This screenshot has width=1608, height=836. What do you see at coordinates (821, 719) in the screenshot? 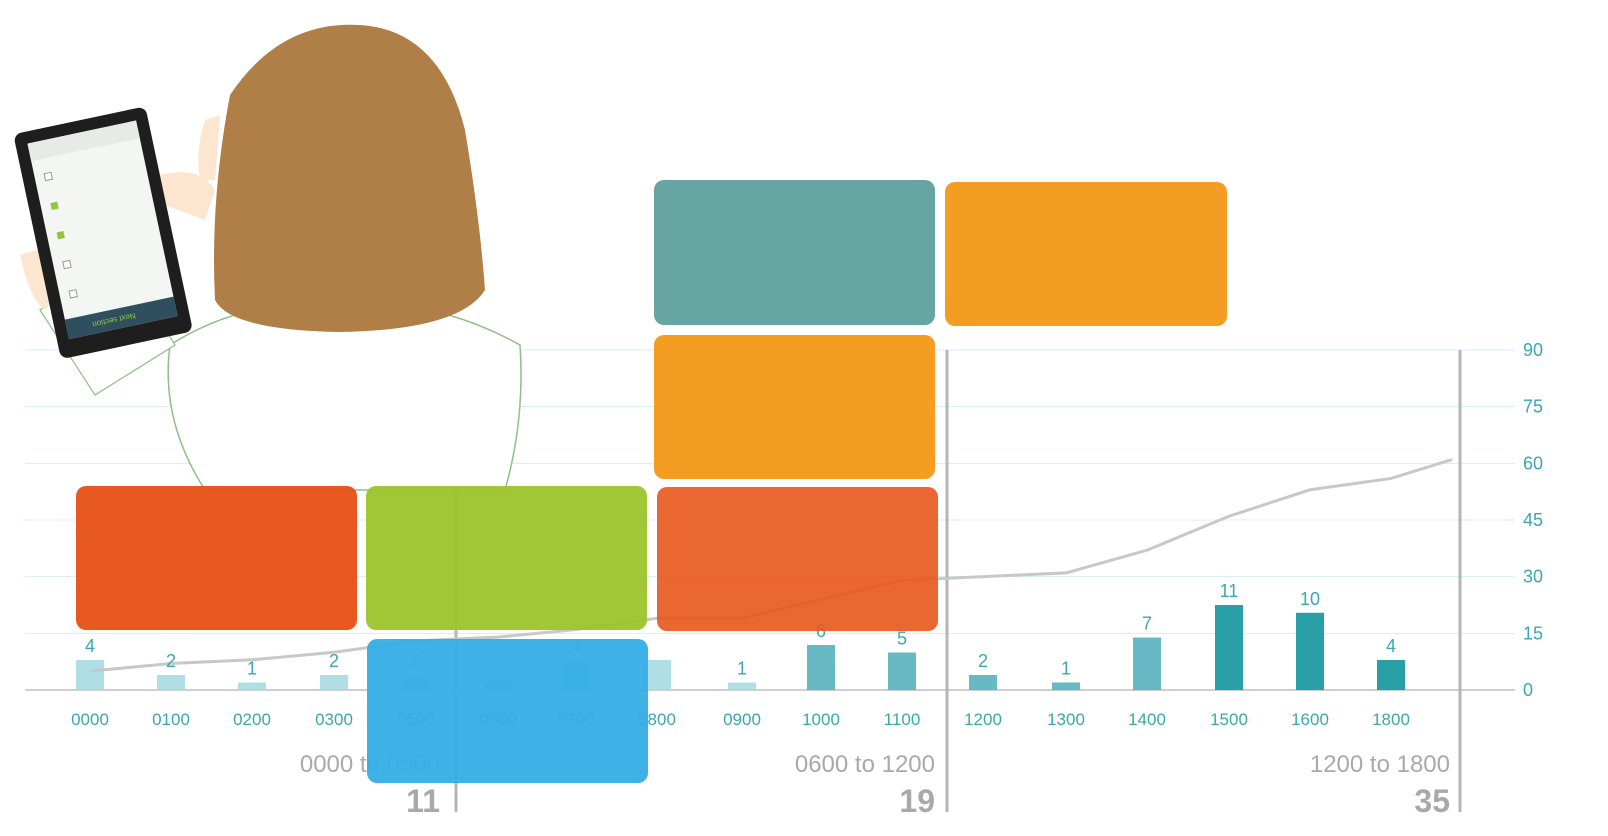
I see `x-tick-label: 1000` at bounding box center [821, 719].